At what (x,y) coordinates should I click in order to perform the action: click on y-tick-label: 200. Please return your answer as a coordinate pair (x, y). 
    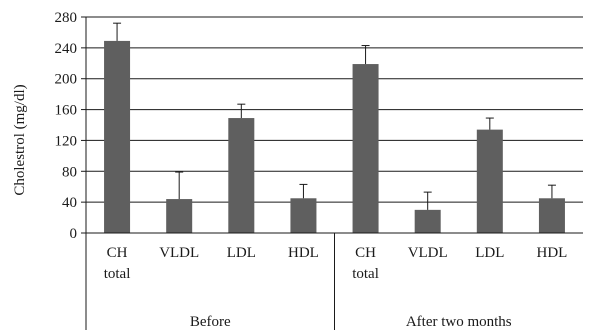
    Looking at the image, I should click on (66, 80).